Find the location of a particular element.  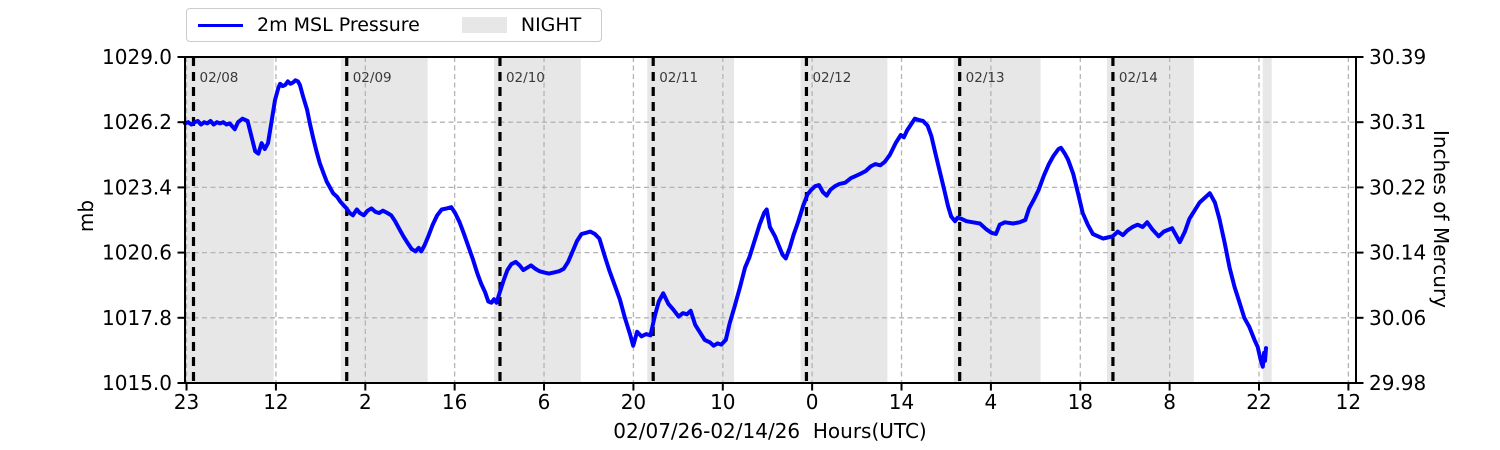

x-tick-label: 14 is located at coordinates (901, 402).